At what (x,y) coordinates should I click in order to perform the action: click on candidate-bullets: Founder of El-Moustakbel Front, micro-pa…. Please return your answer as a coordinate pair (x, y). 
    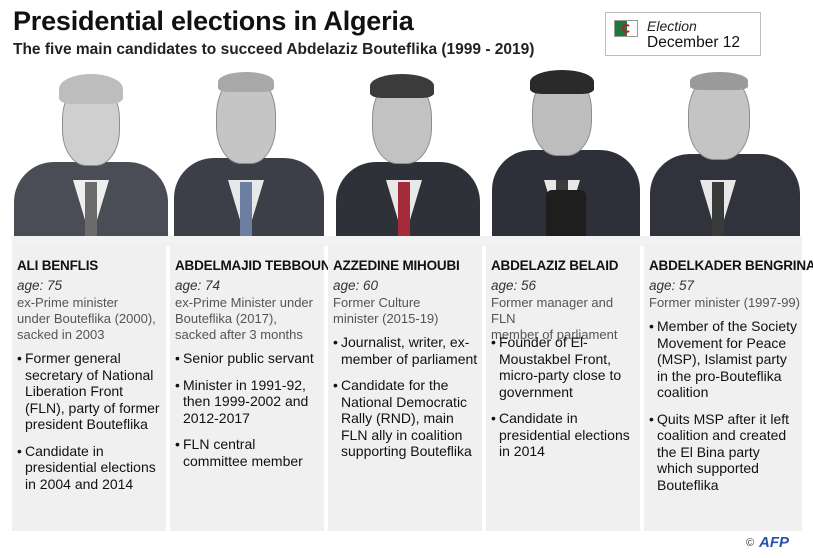
    Looking at the image, I should click on (563, 402).